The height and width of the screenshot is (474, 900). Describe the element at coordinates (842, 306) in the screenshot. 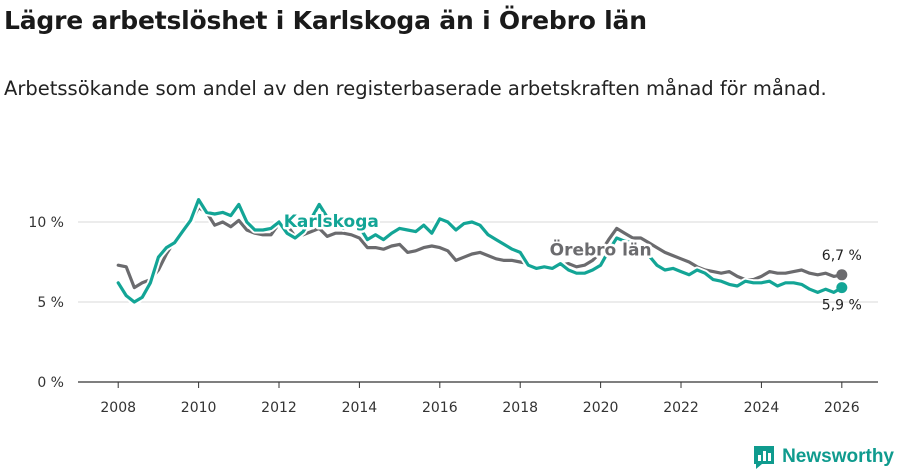

I see `end-value-label-karlskoga: 5,9 %` at that location.